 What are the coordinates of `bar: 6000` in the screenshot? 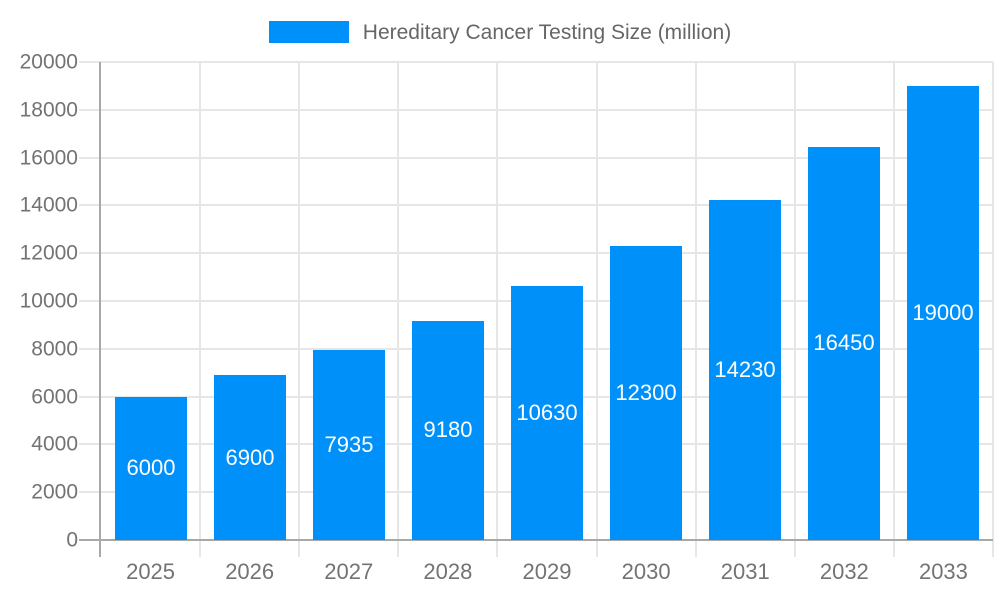 It's located at (151, 468).